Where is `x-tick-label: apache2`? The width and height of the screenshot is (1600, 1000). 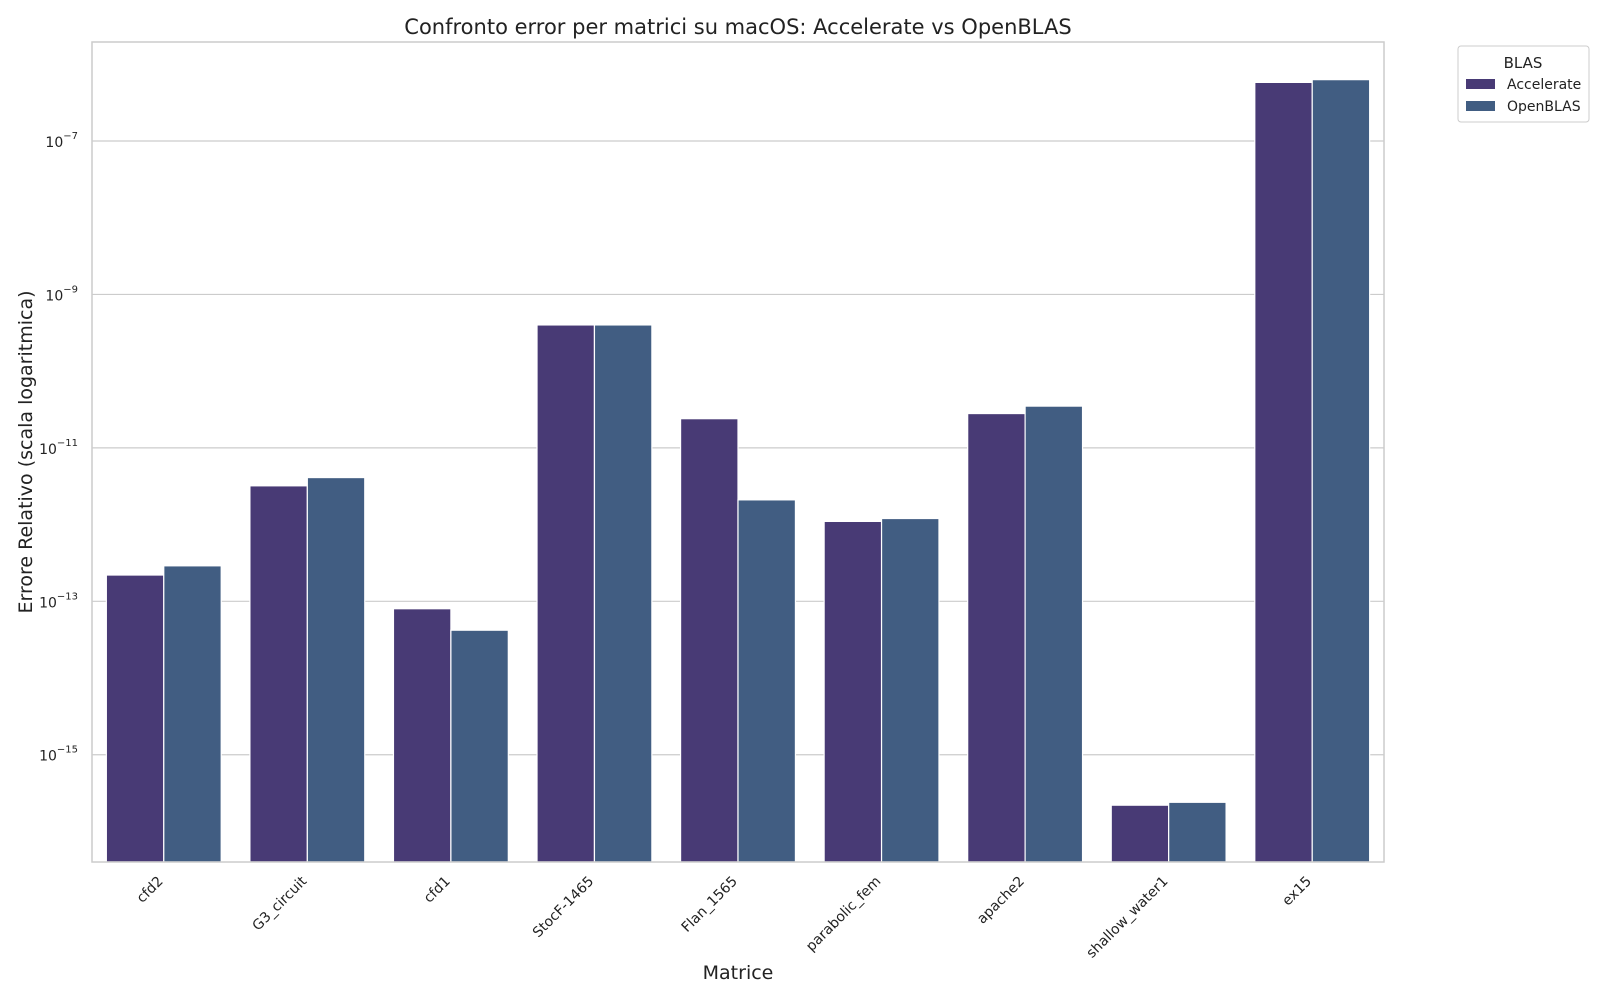
x-tick-label: apache2 is located at coordinates (1001, 901).